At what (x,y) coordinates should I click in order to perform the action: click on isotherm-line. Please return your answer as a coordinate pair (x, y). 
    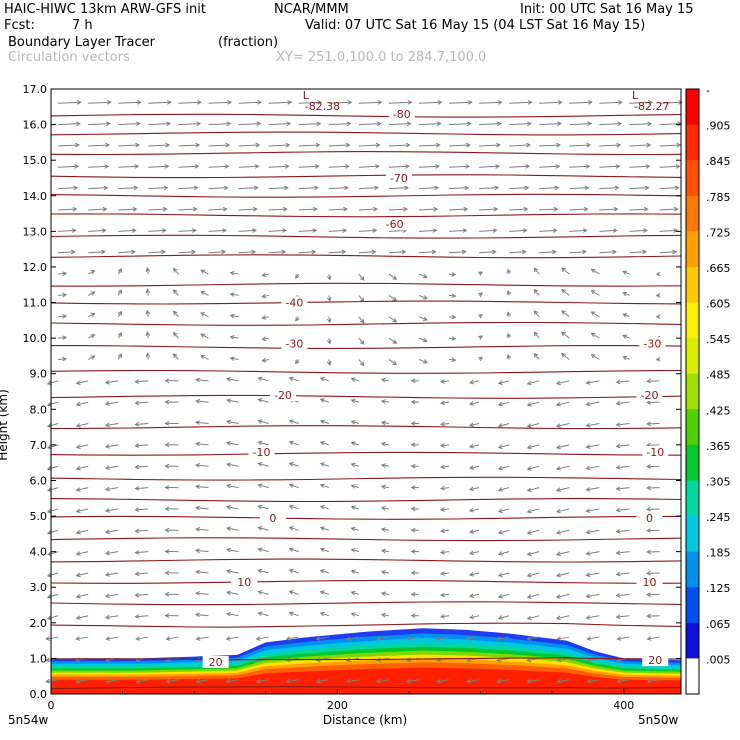
    Looking at the image, I should click on (366, 133).